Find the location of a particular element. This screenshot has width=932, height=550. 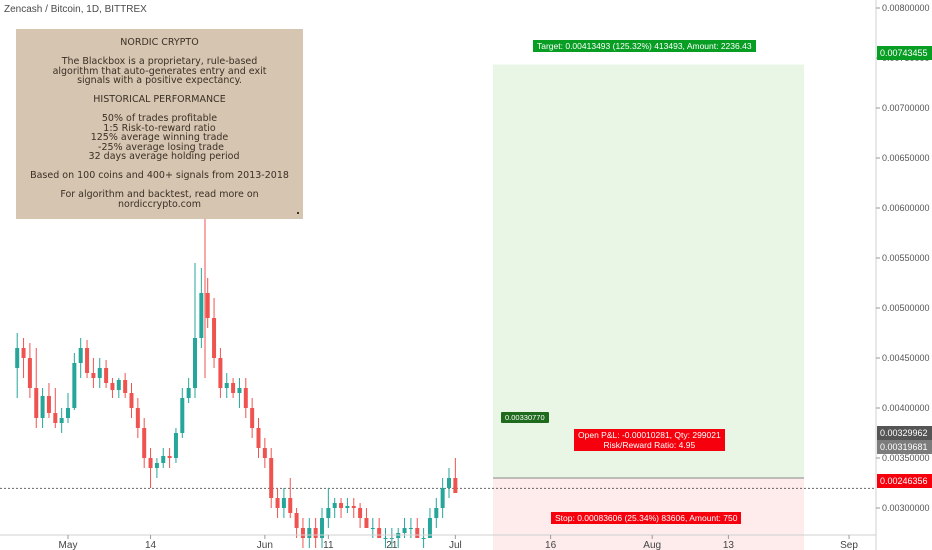

y-tick-label: 0.00650000 is located at coordinates (906, 158).